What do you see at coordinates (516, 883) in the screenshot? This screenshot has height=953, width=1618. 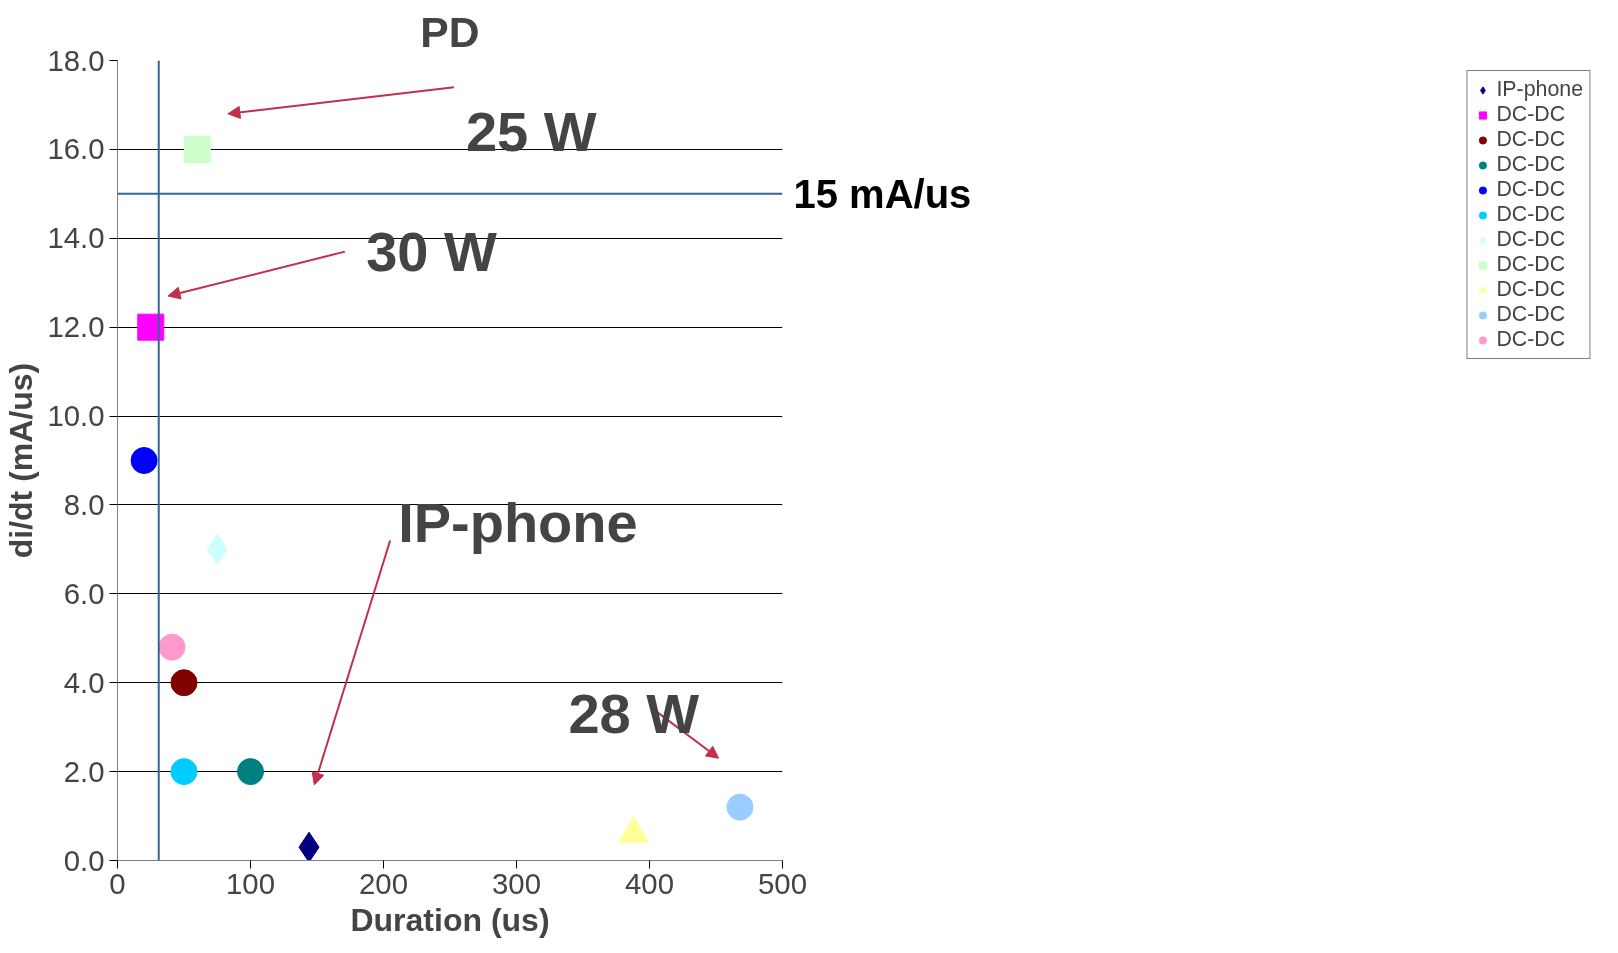 I see `x-tick-label: 300` at bounding box center [516, 883].